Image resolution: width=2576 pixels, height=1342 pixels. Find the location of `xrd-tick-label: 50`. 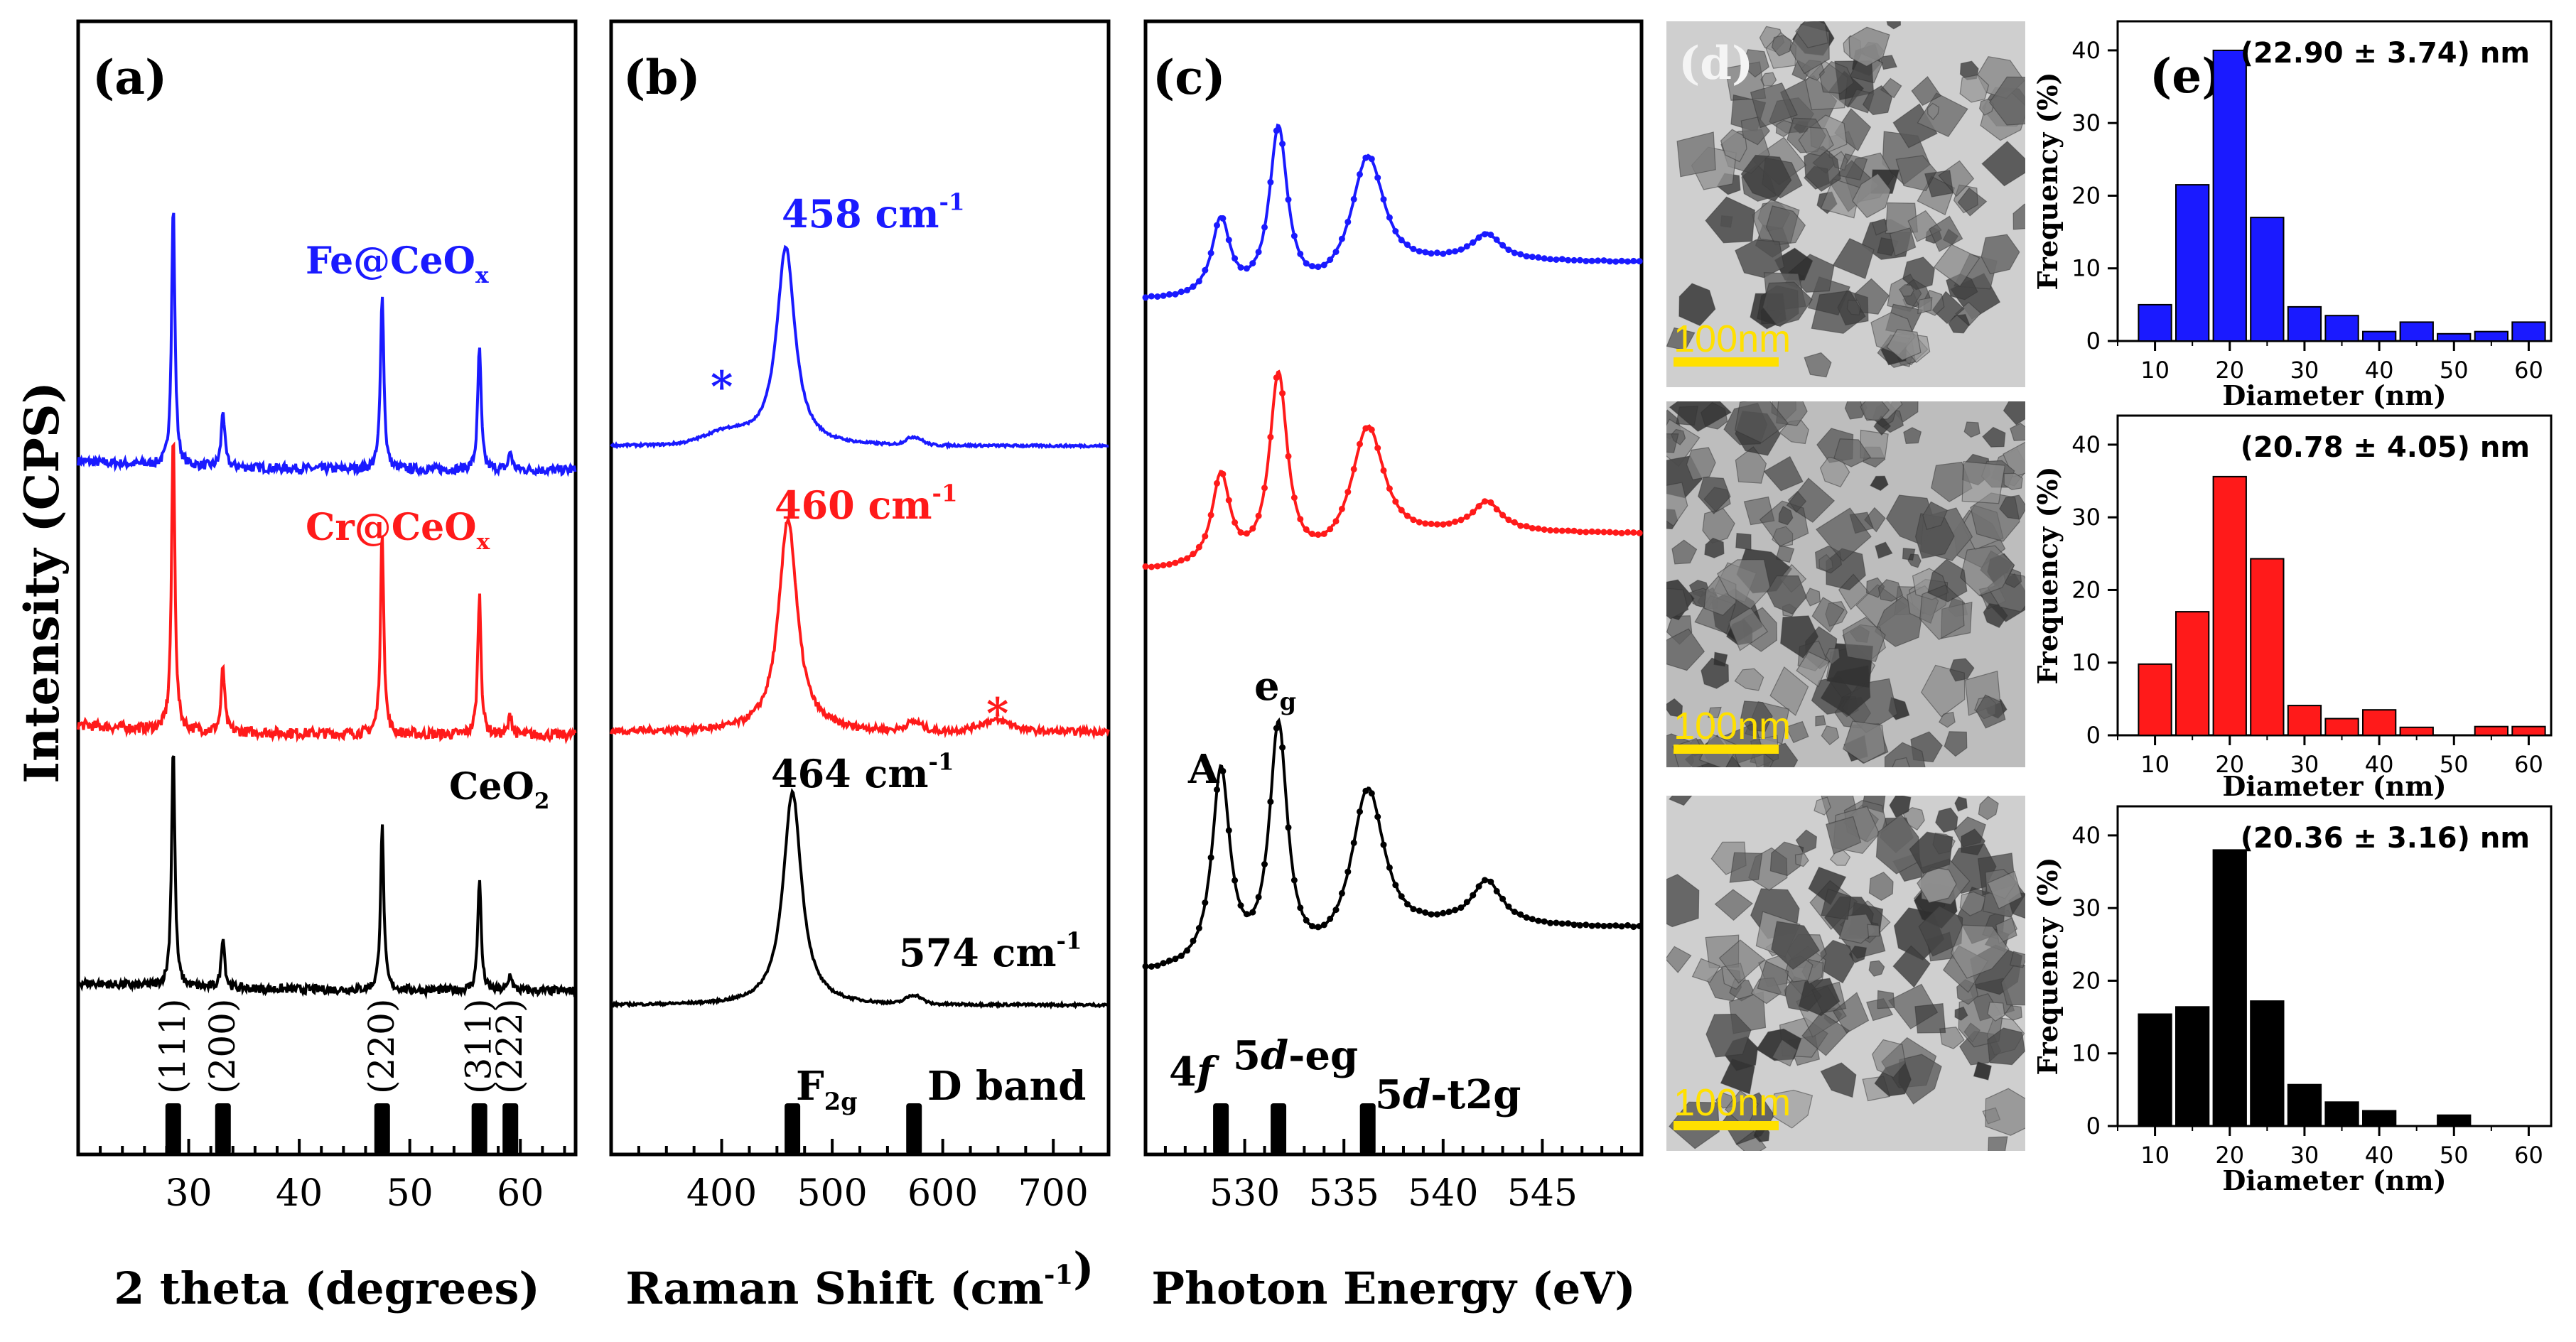

xrd-tick-label: 50 is located at coordinates (410, 1193).